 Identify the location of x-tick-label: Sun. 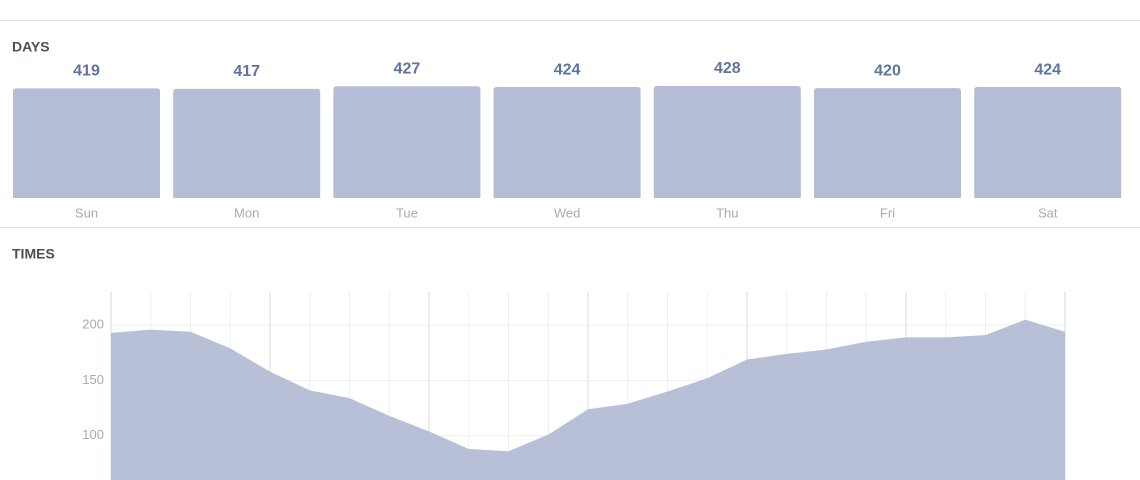
(86, 212).